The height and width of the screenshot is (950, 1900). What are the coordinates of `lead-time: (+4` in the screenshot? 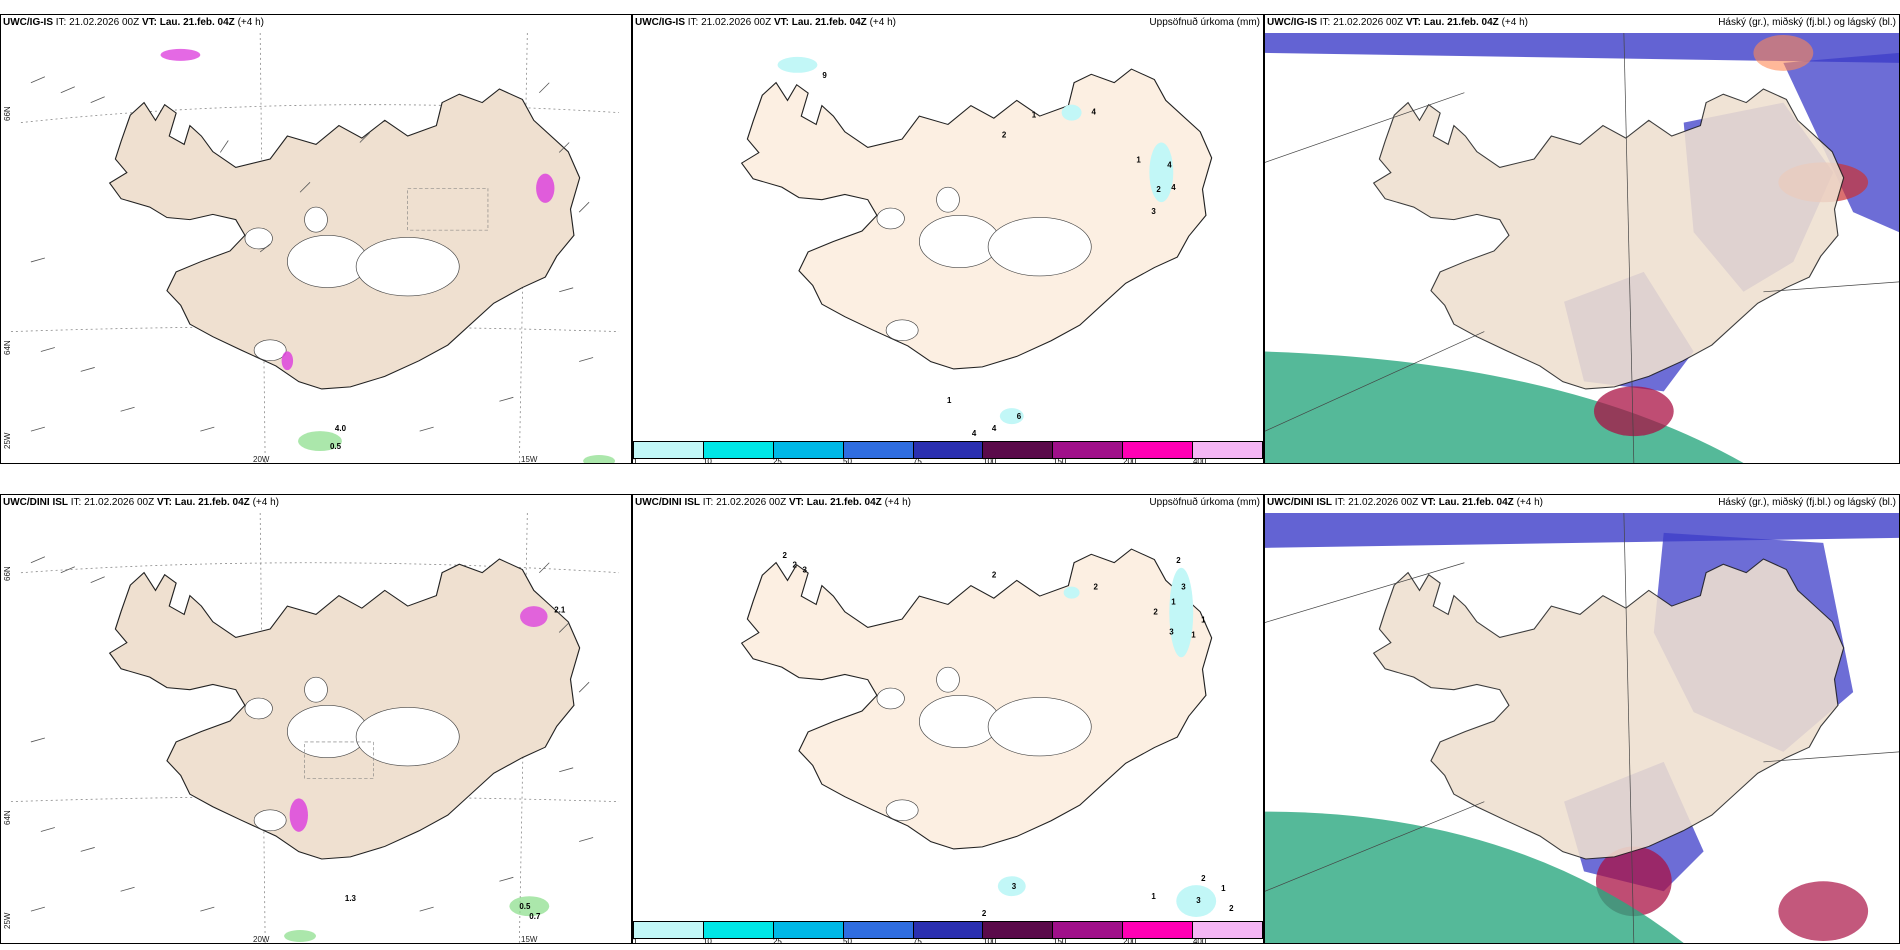 It's located at (260, 502).